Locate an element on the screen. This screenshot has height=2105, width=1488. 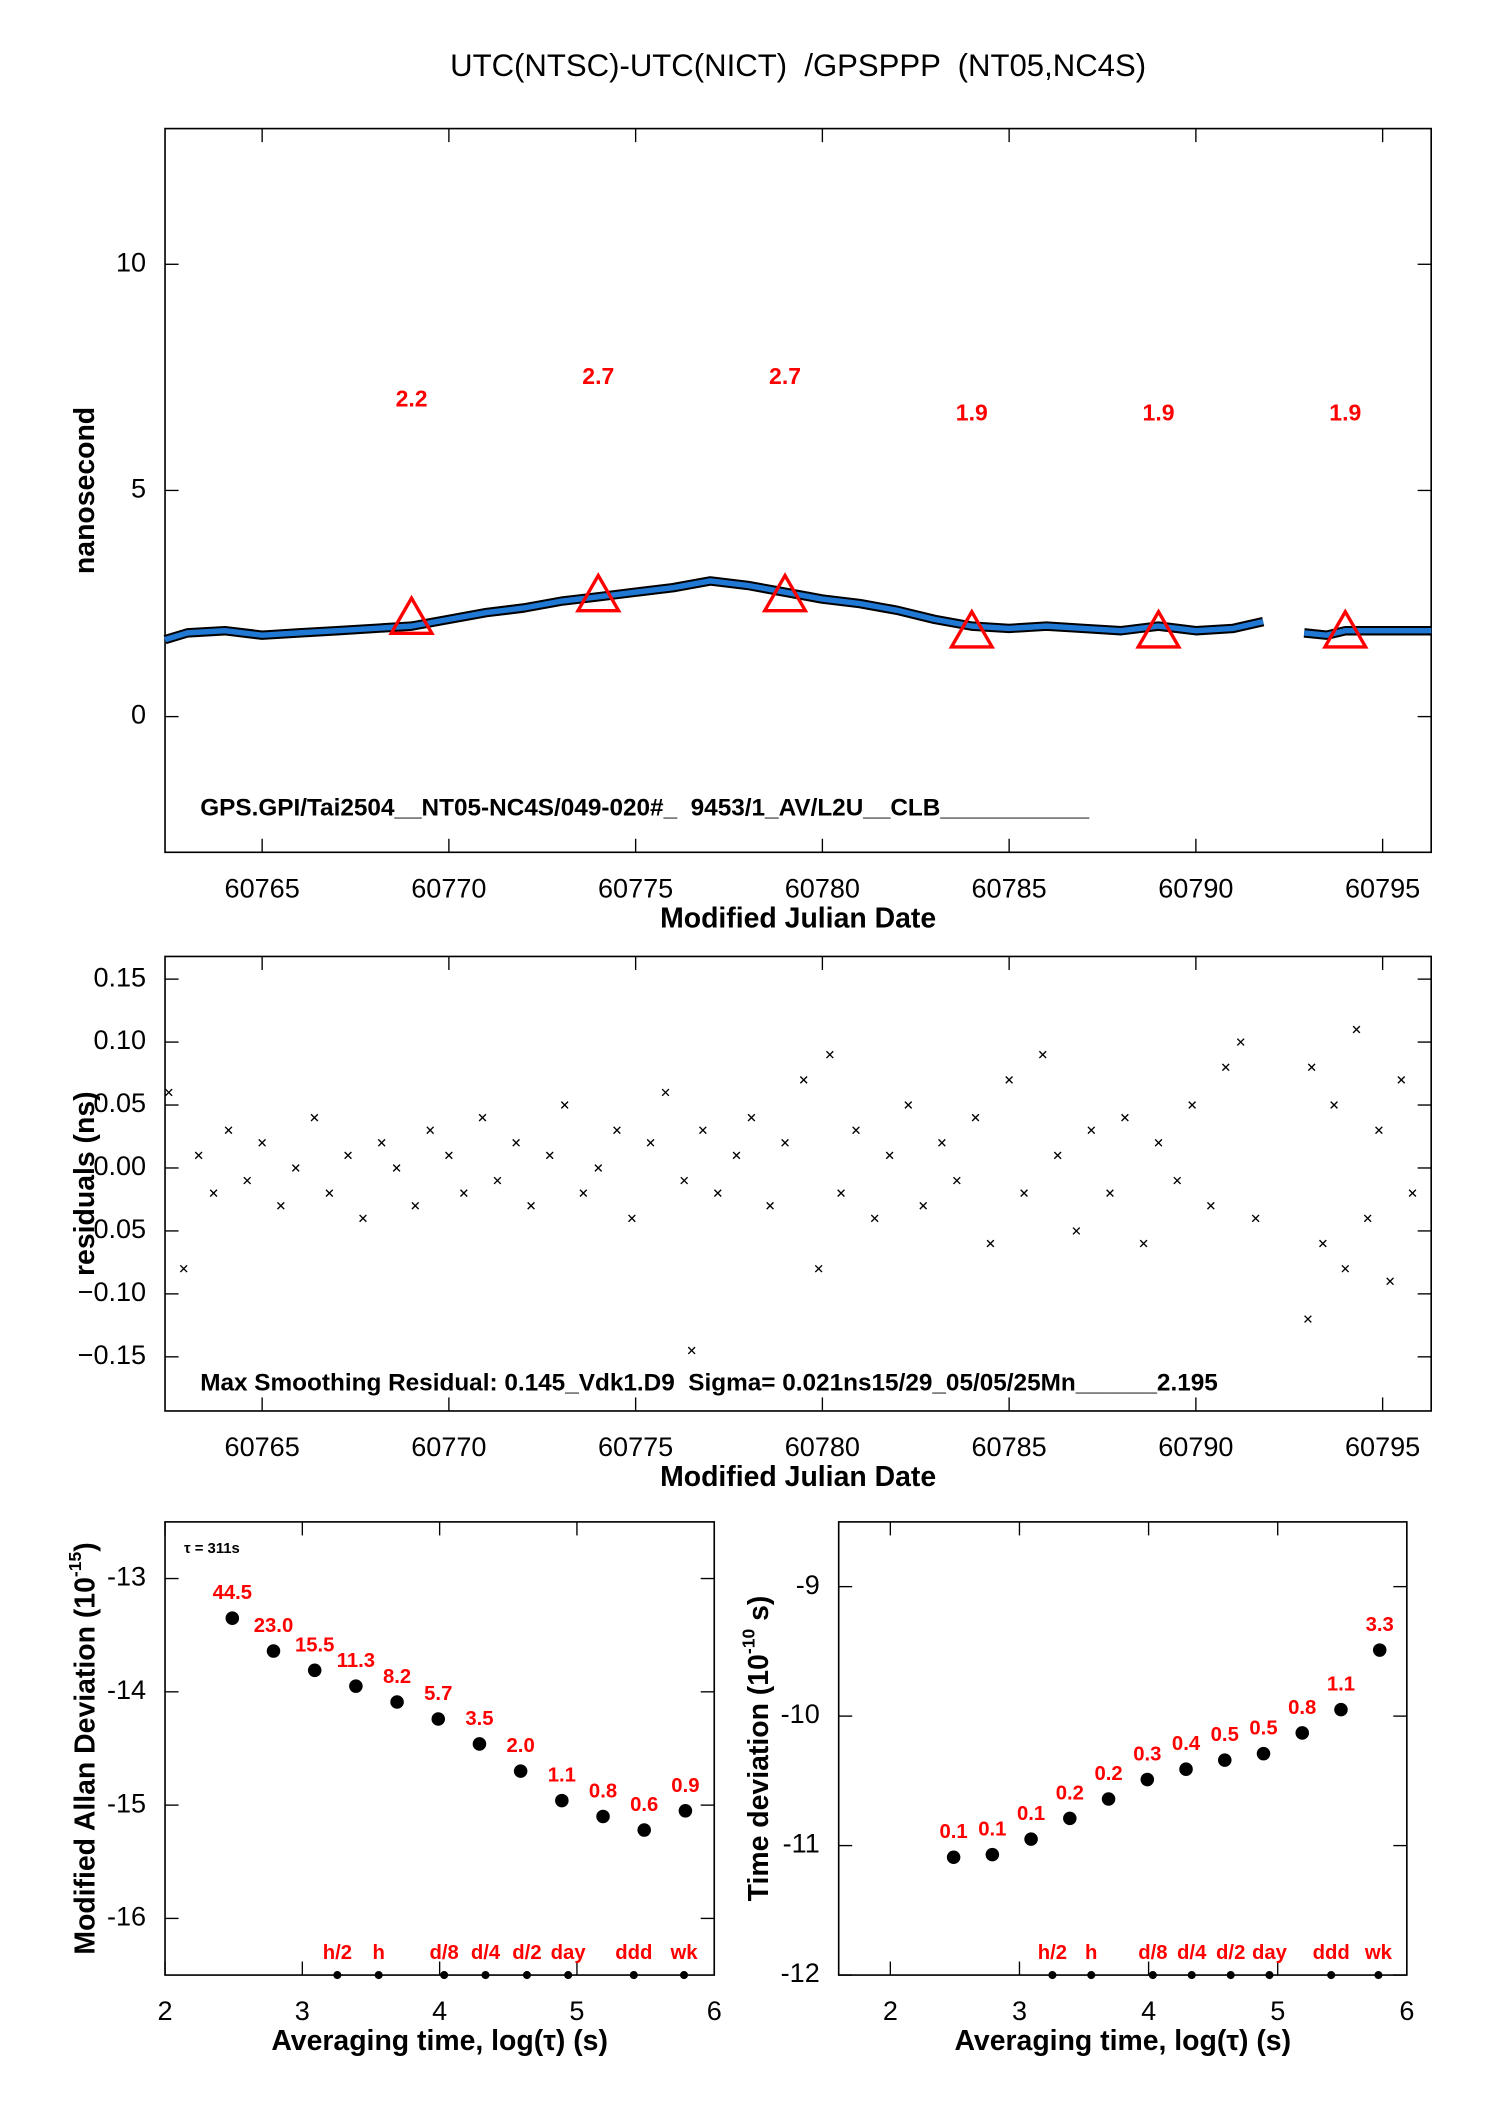
marker-label: 1.9 is located at coordinates (972, 412).